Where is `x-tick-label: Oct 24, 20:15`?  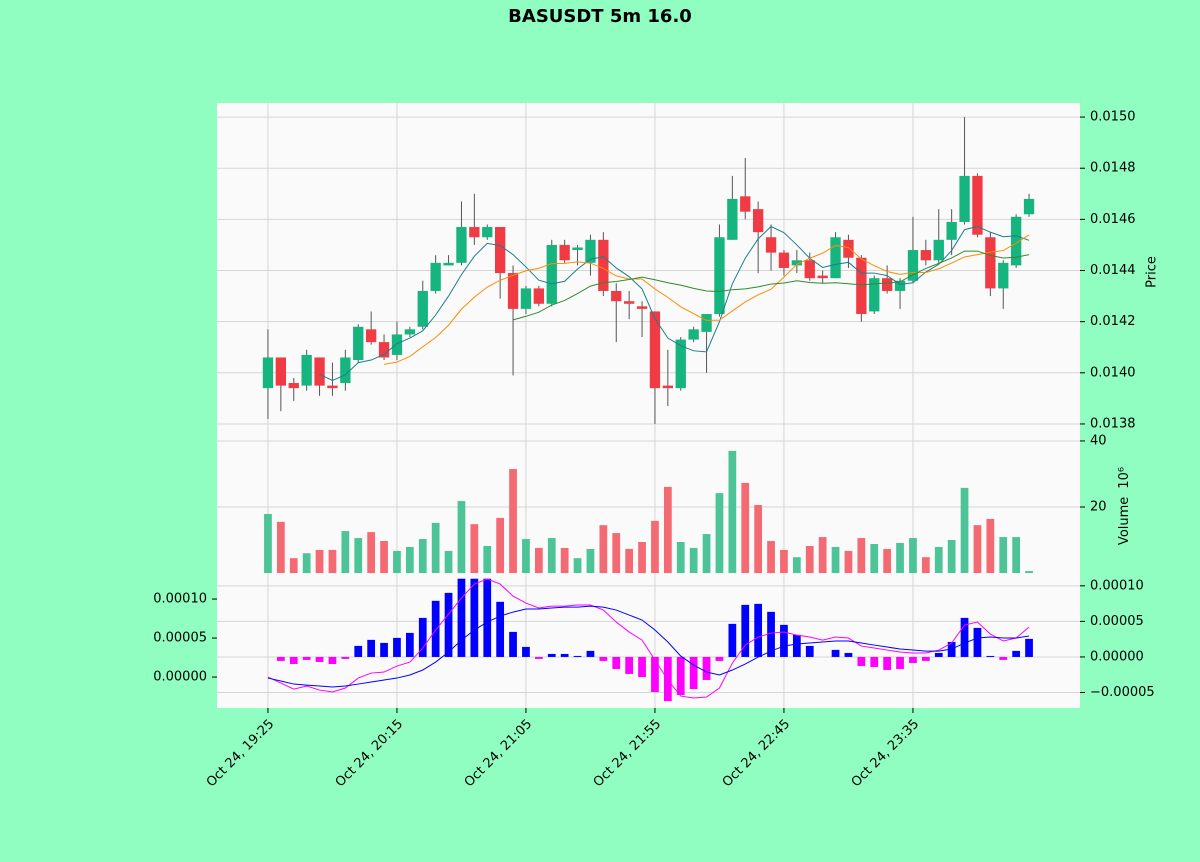
x-tick-label: Oct 24, 20:15 is located at coordinates (369, 753).